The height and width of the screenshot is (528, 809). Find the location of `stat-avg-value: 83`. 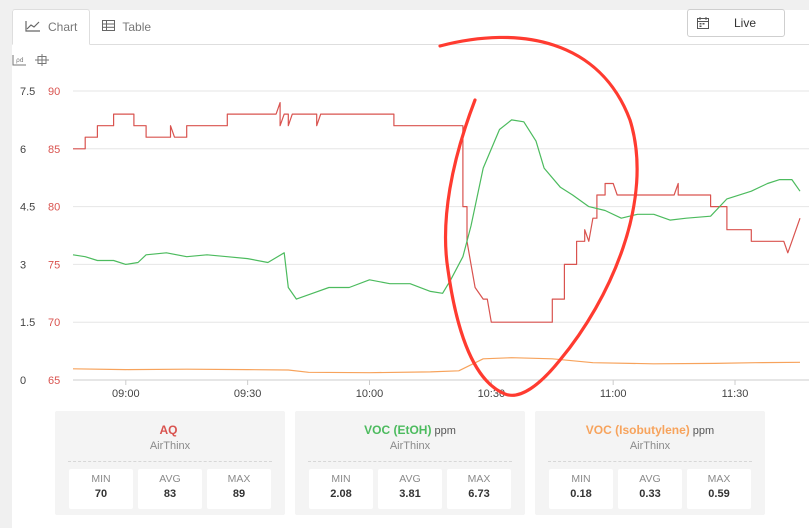

stat-avg-value: 83 is located at coordinates (170, 494).